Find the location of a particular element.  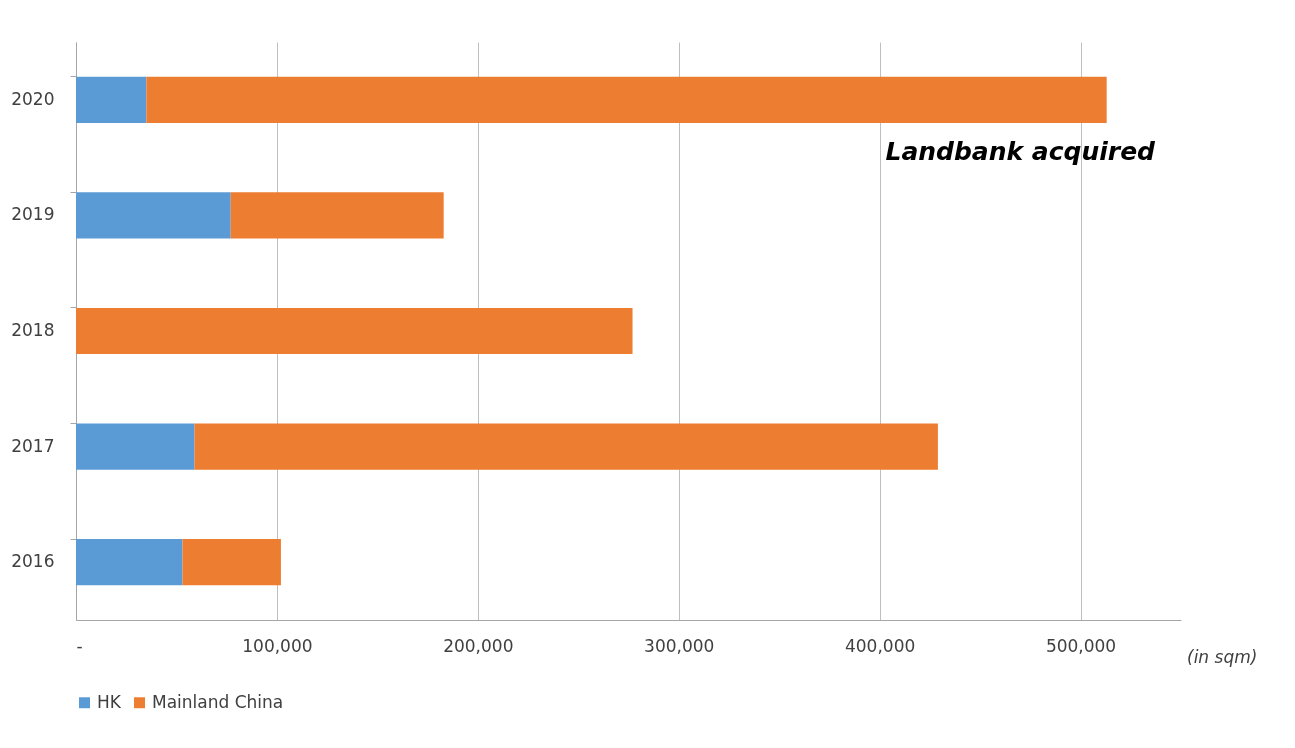

text: (in sqm) is located at coordinates (1222, 657).